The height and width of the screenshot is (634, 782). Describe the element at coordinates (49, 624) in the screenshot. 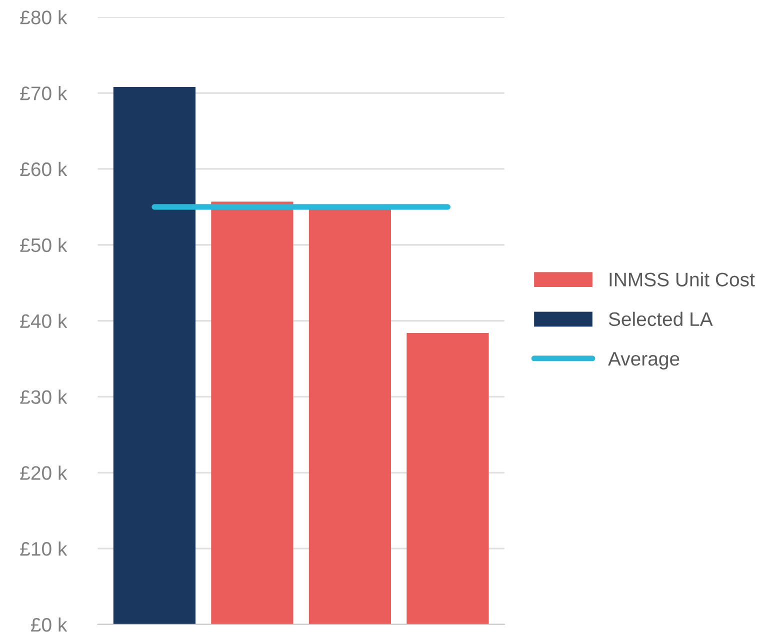

I see `y-tick-label: £0 k` at that location.